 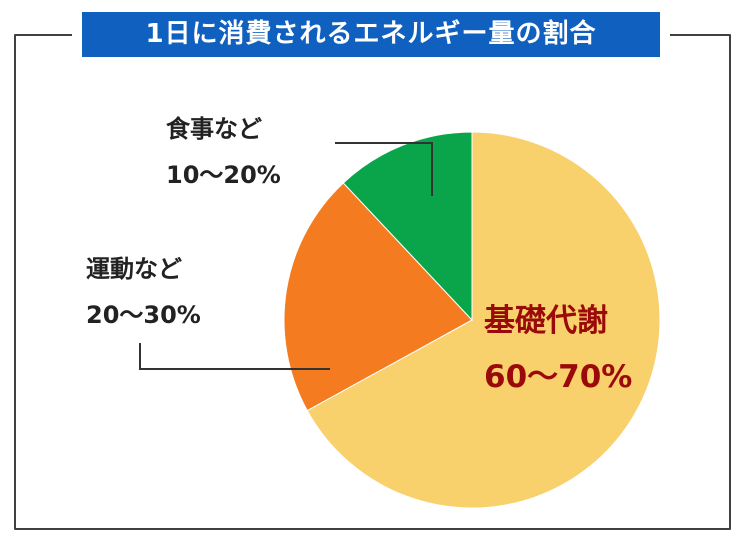 What do you see at coordinates (407, 226) in the screenshot?
I see `pie-slice-food` at bounding box center [407, 226].